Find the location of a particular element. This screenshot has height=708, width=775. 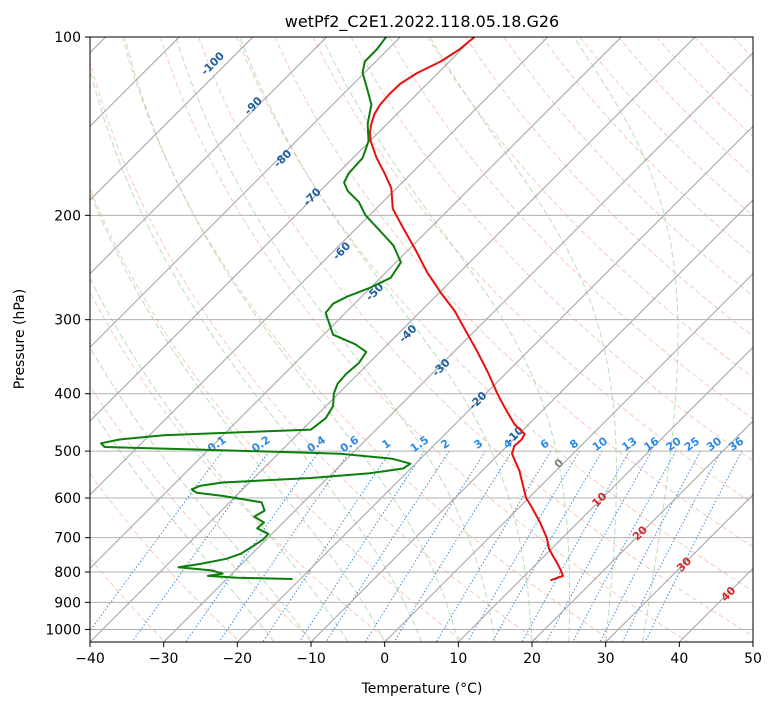

x-tick-label: −20 is located at coordinates (238, 659).